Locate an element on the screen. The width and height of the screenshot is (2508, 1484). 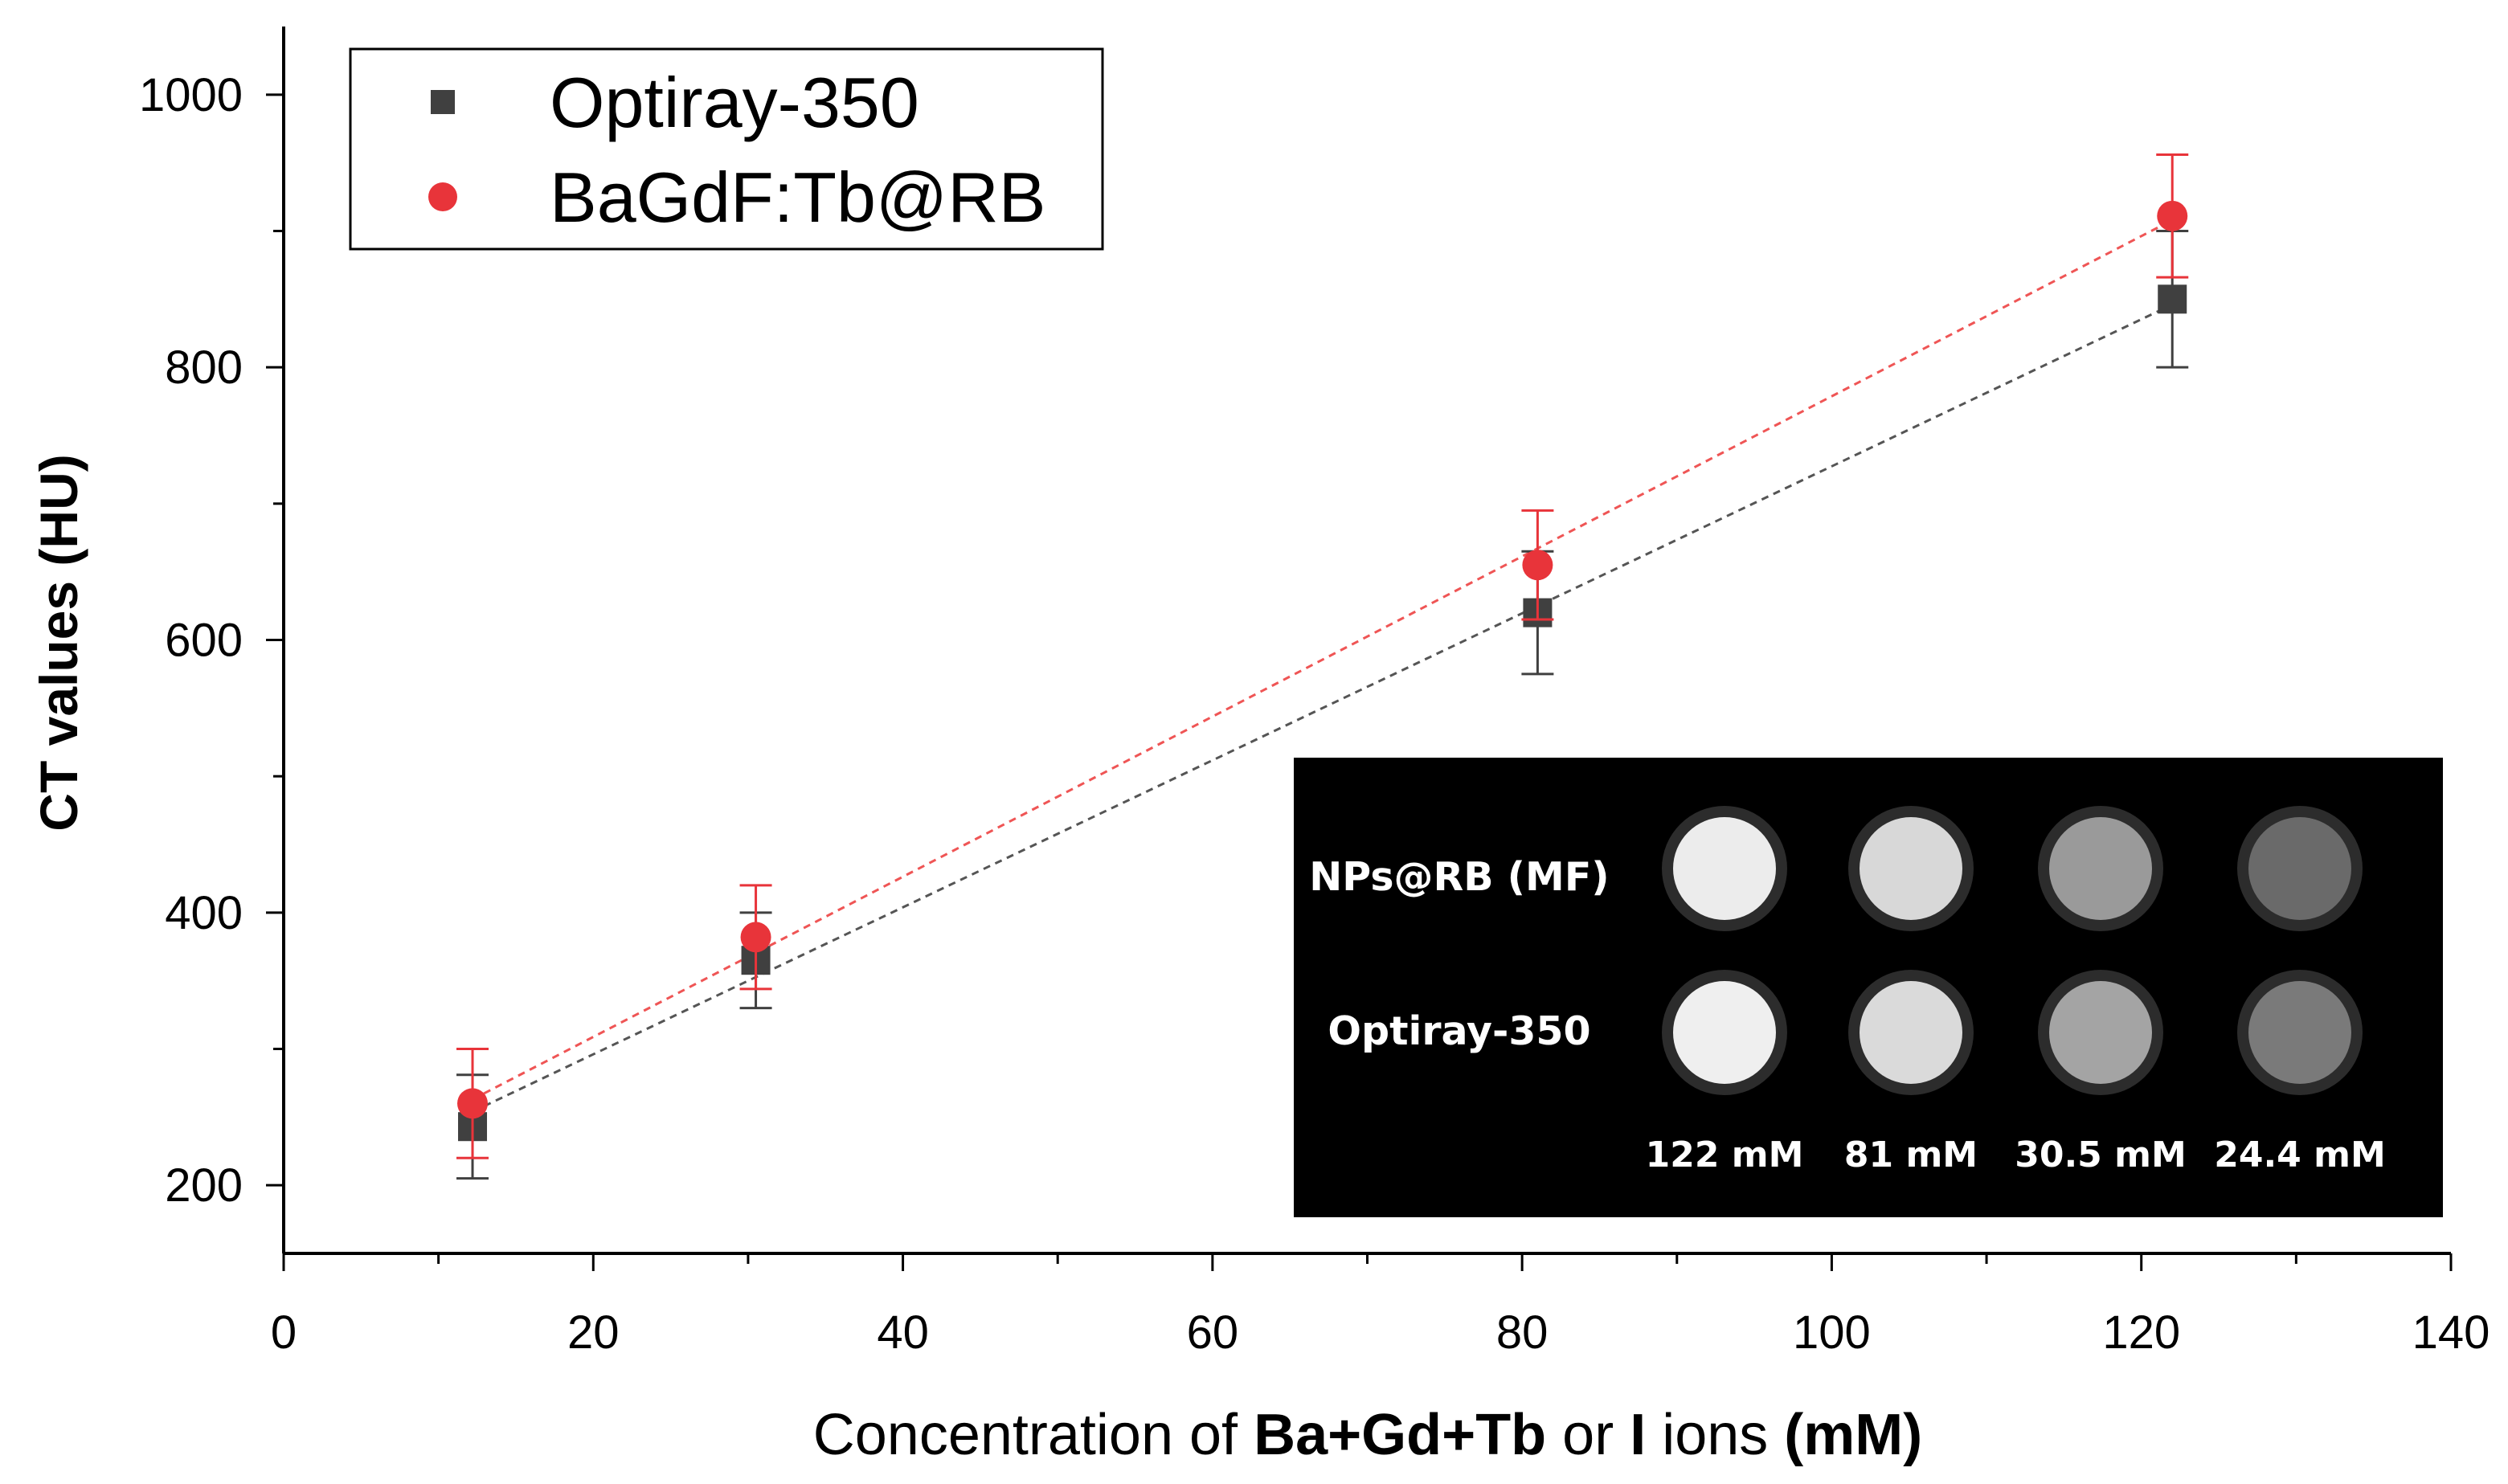
x-tick-label: 20 is located at coordinates (594, 1332).